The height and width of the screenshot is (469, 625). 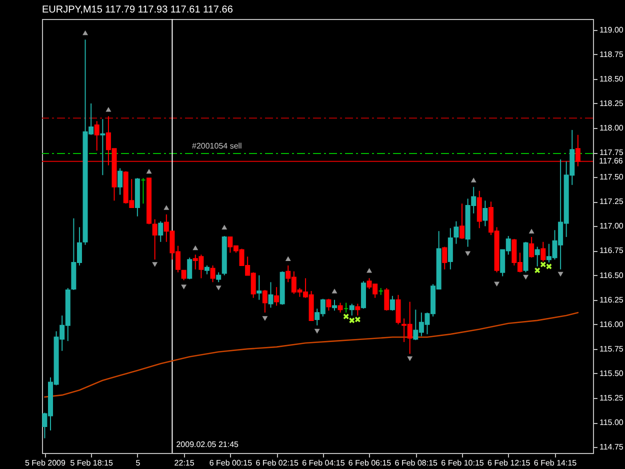 What do you see at coordinates (612, 177) in the screenshot?
I see `y-tick-label: 117.50` at bounding box center [612, 177].